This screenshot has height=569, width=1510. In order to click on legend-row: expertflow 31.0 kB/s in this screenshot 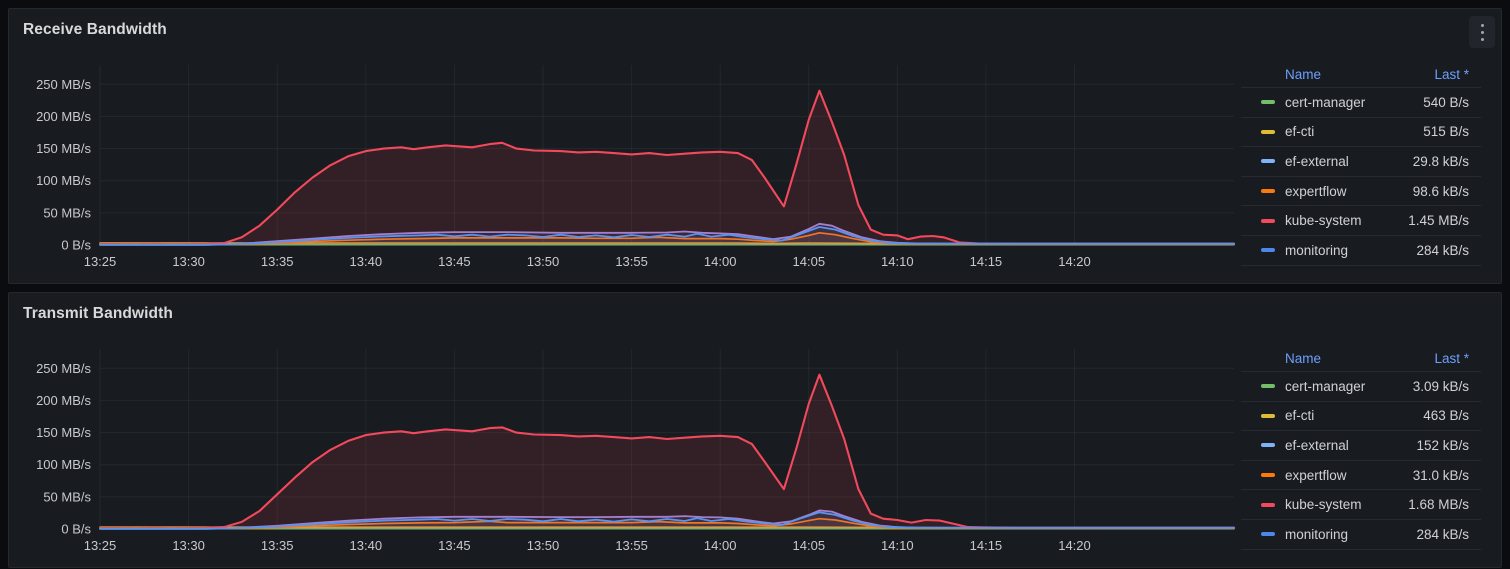, I will do `click(1361, 476)`.